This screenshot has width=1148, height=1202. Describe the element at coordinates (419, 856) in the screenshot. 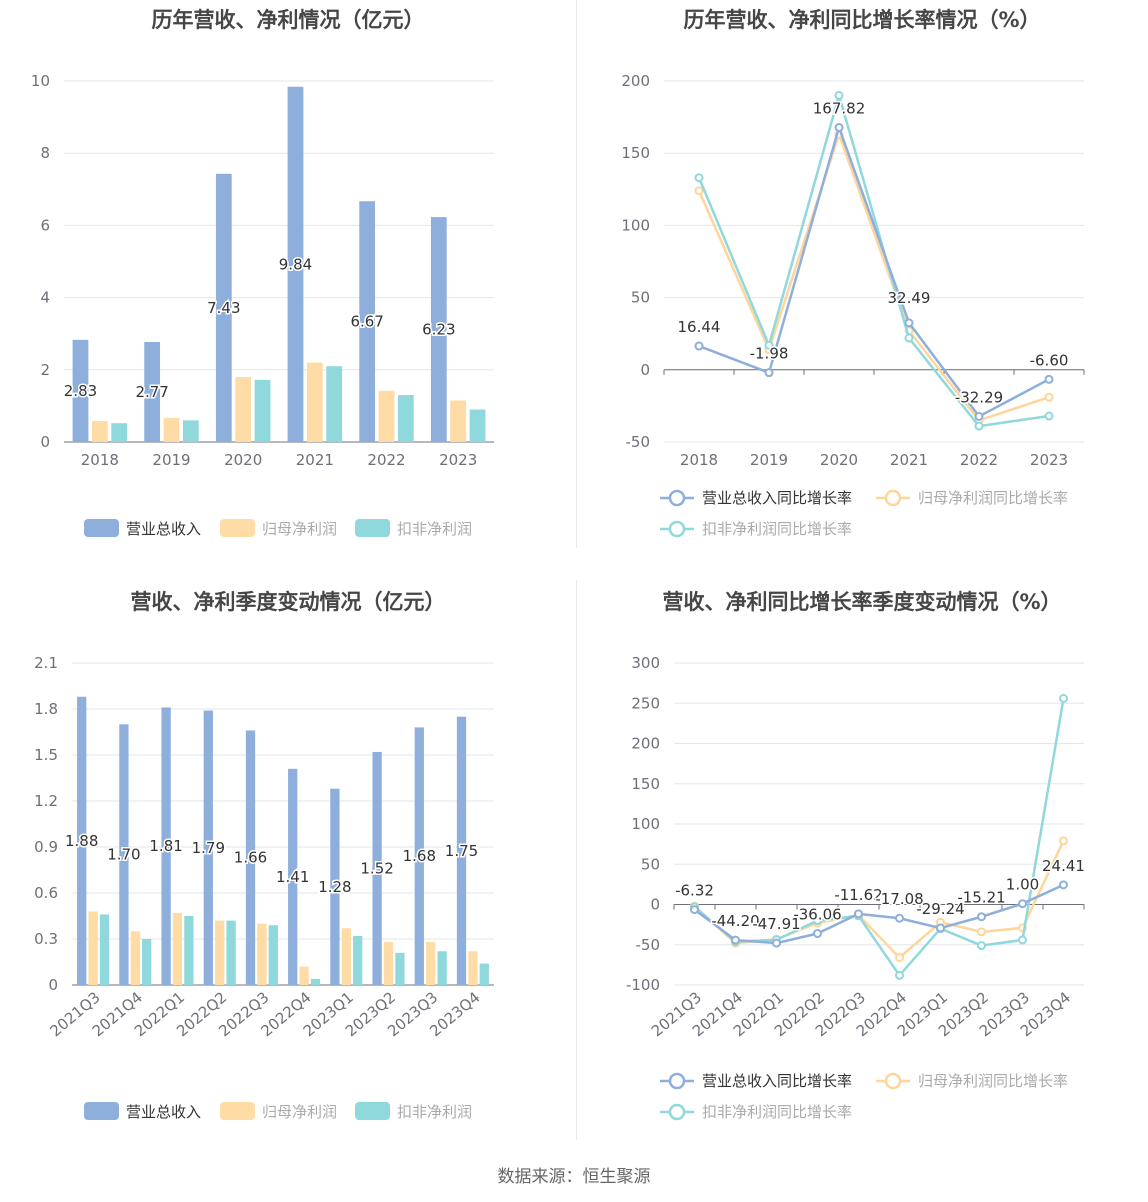

I see `data-label: 1.68` at that location.